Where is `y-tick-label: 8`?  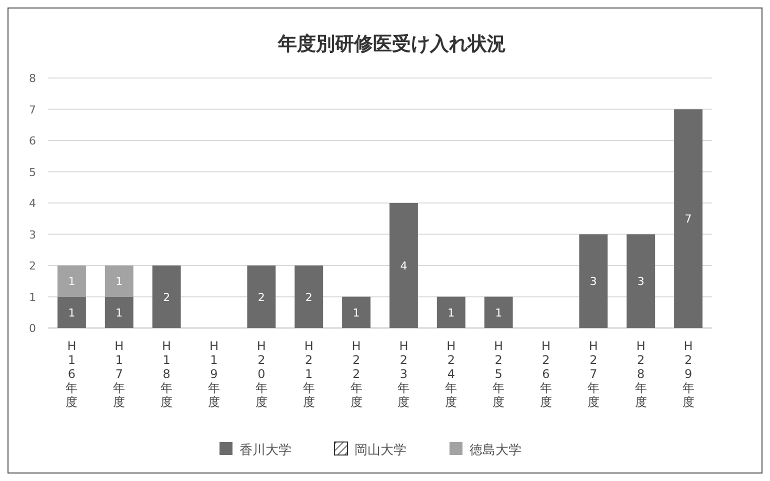
y-tick-label: 8 is located at coordinates (32, 78).